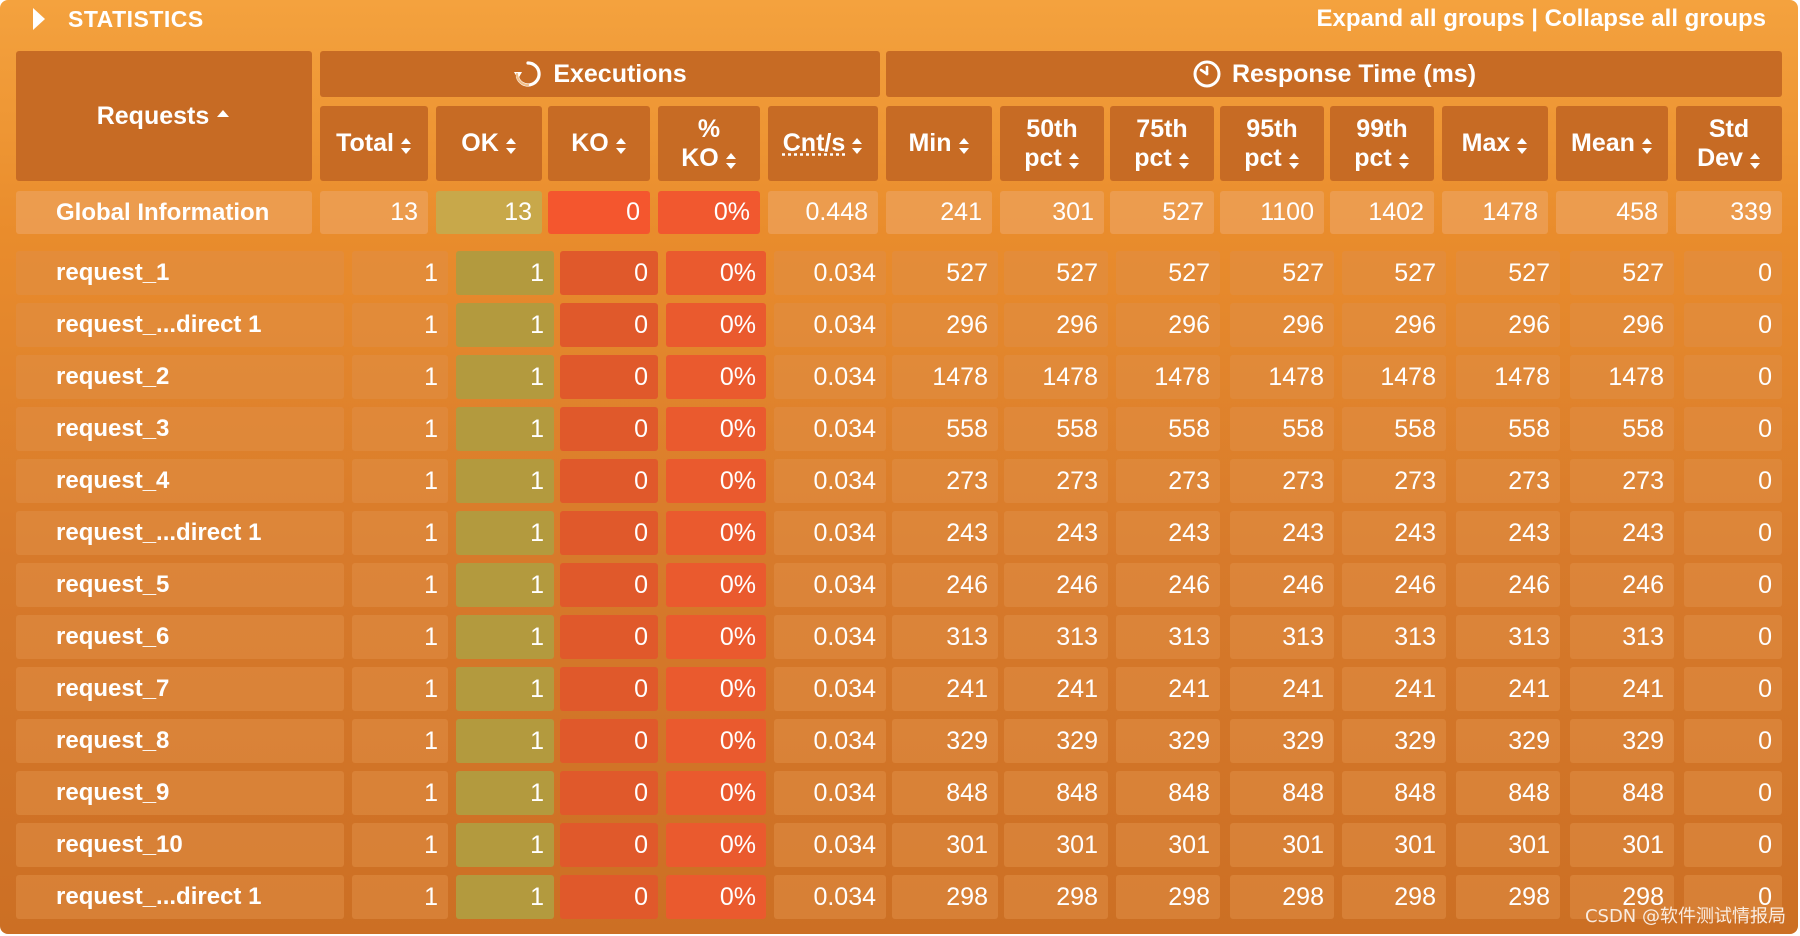 This screenshot has height=936, width=1800. I want to click on request-name-cell: request_8, so click(180, 741).